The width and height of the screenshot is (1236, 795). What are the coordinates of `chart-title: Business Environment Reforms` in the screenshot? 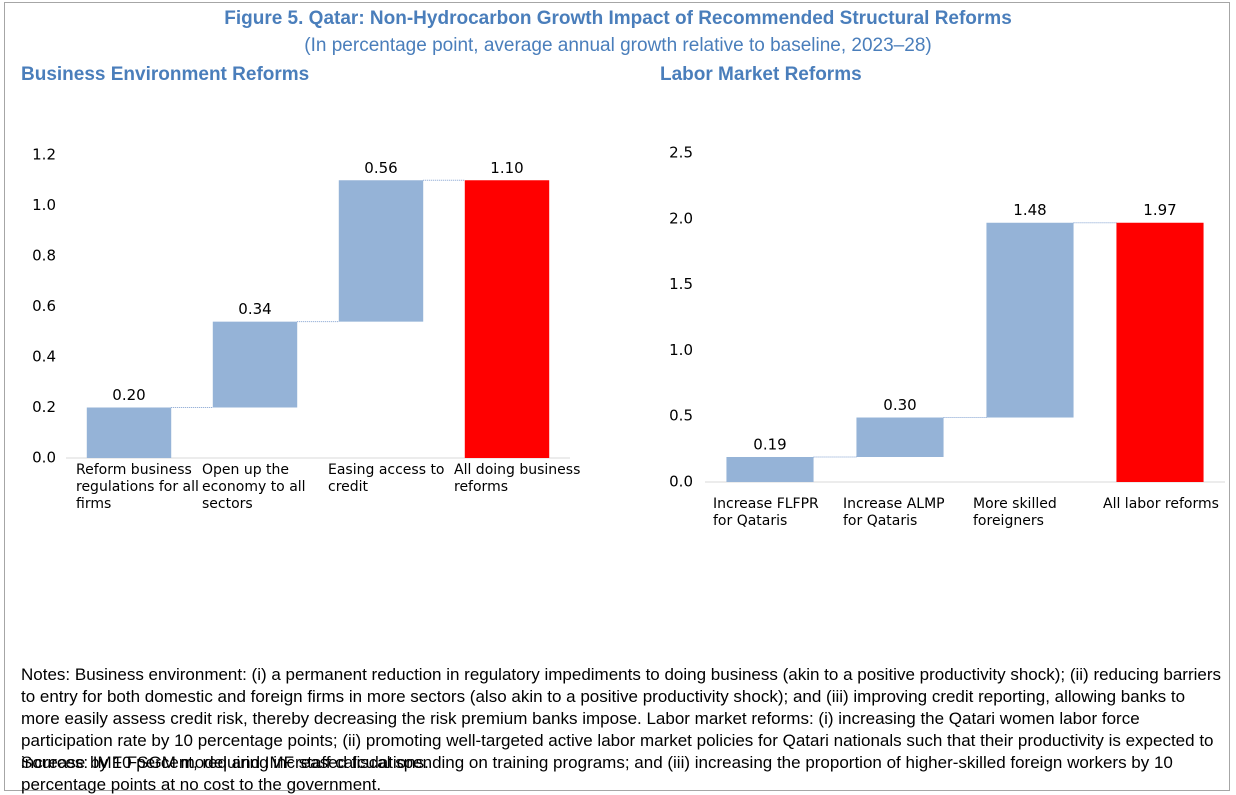 It's located at (165, 74).